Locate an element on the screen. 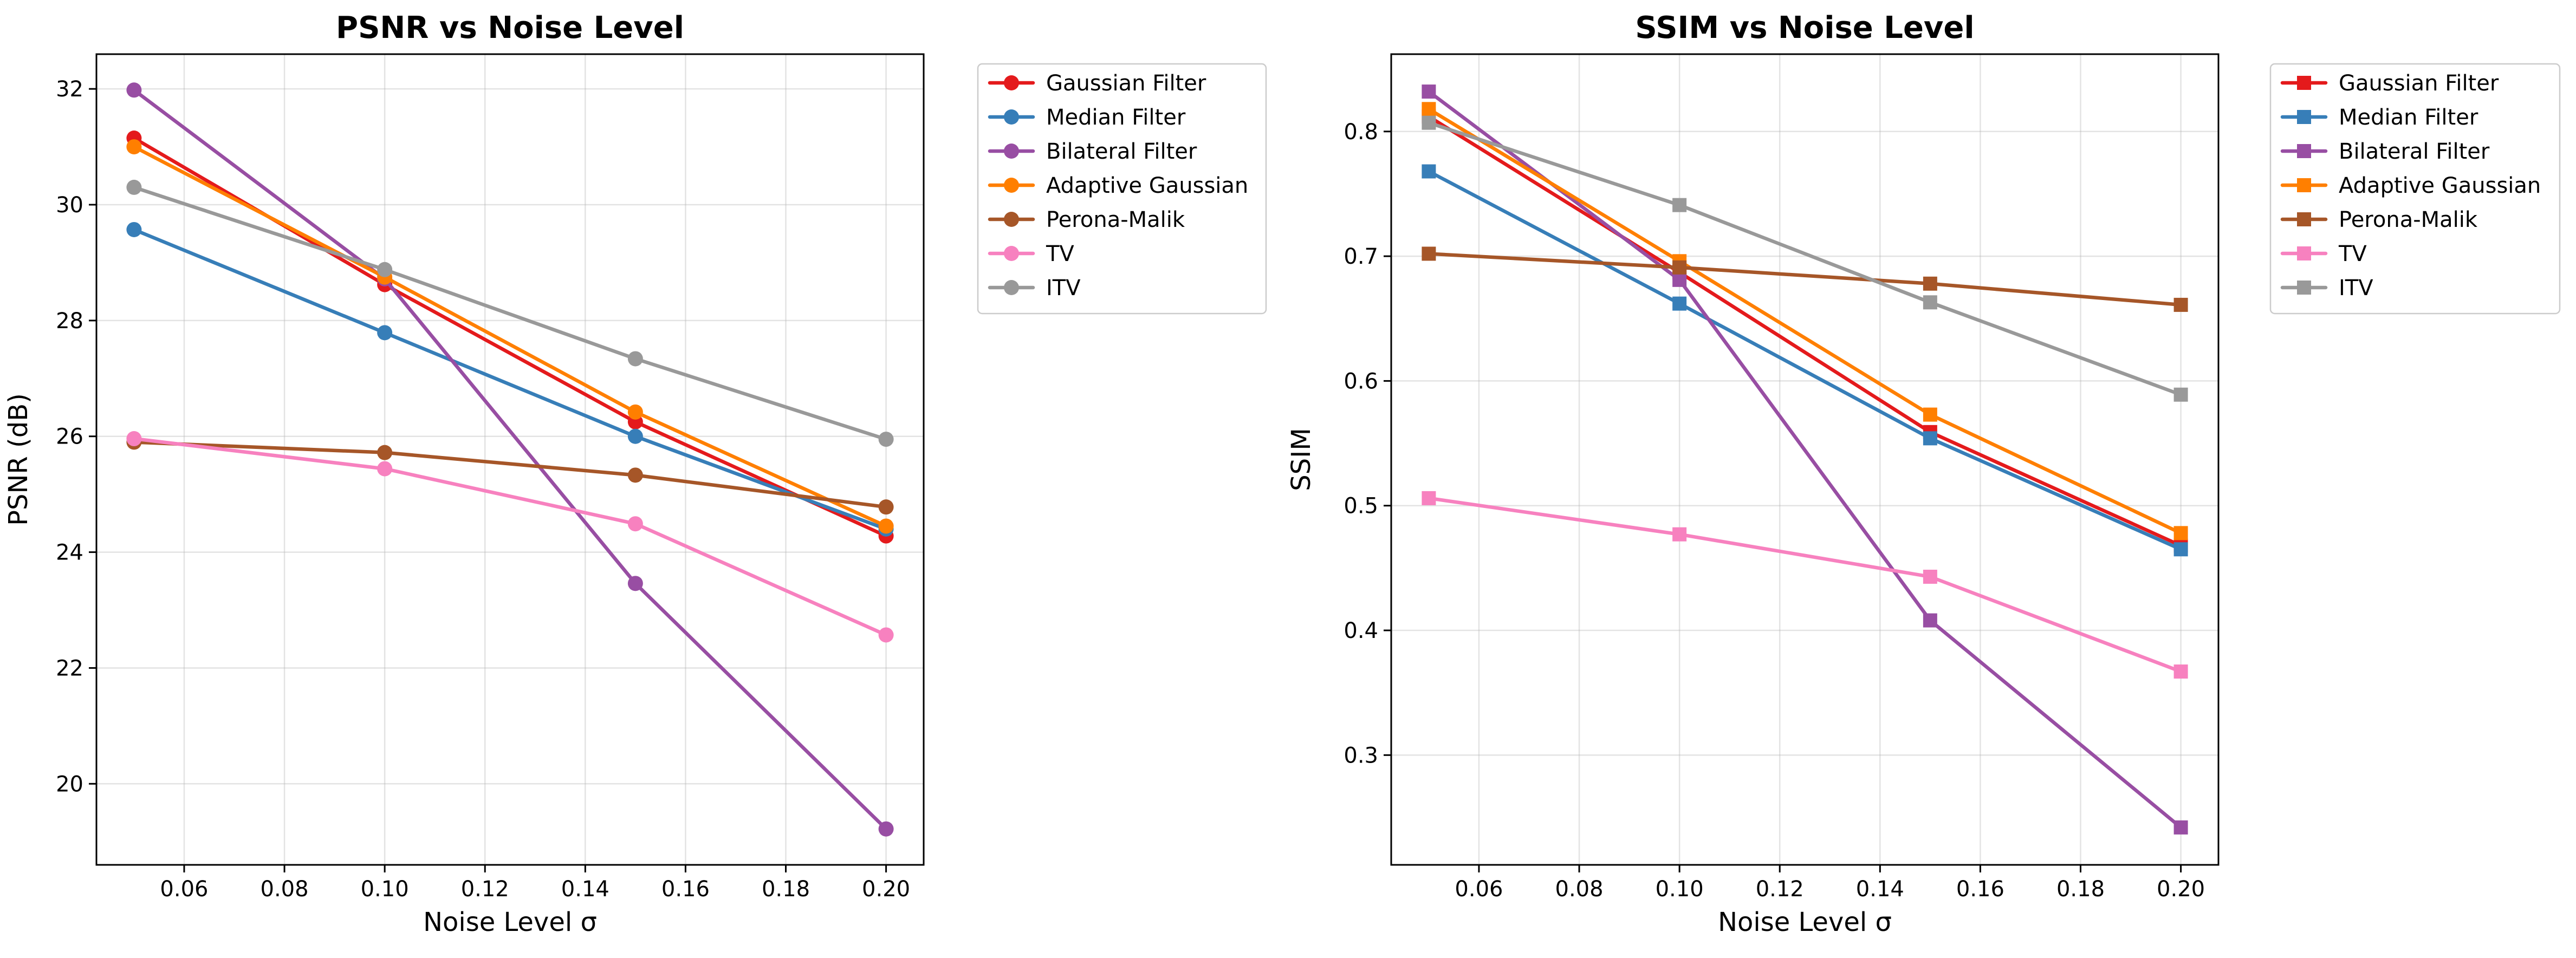  y-tick-label: 28 is located at coordinates (70, 321).